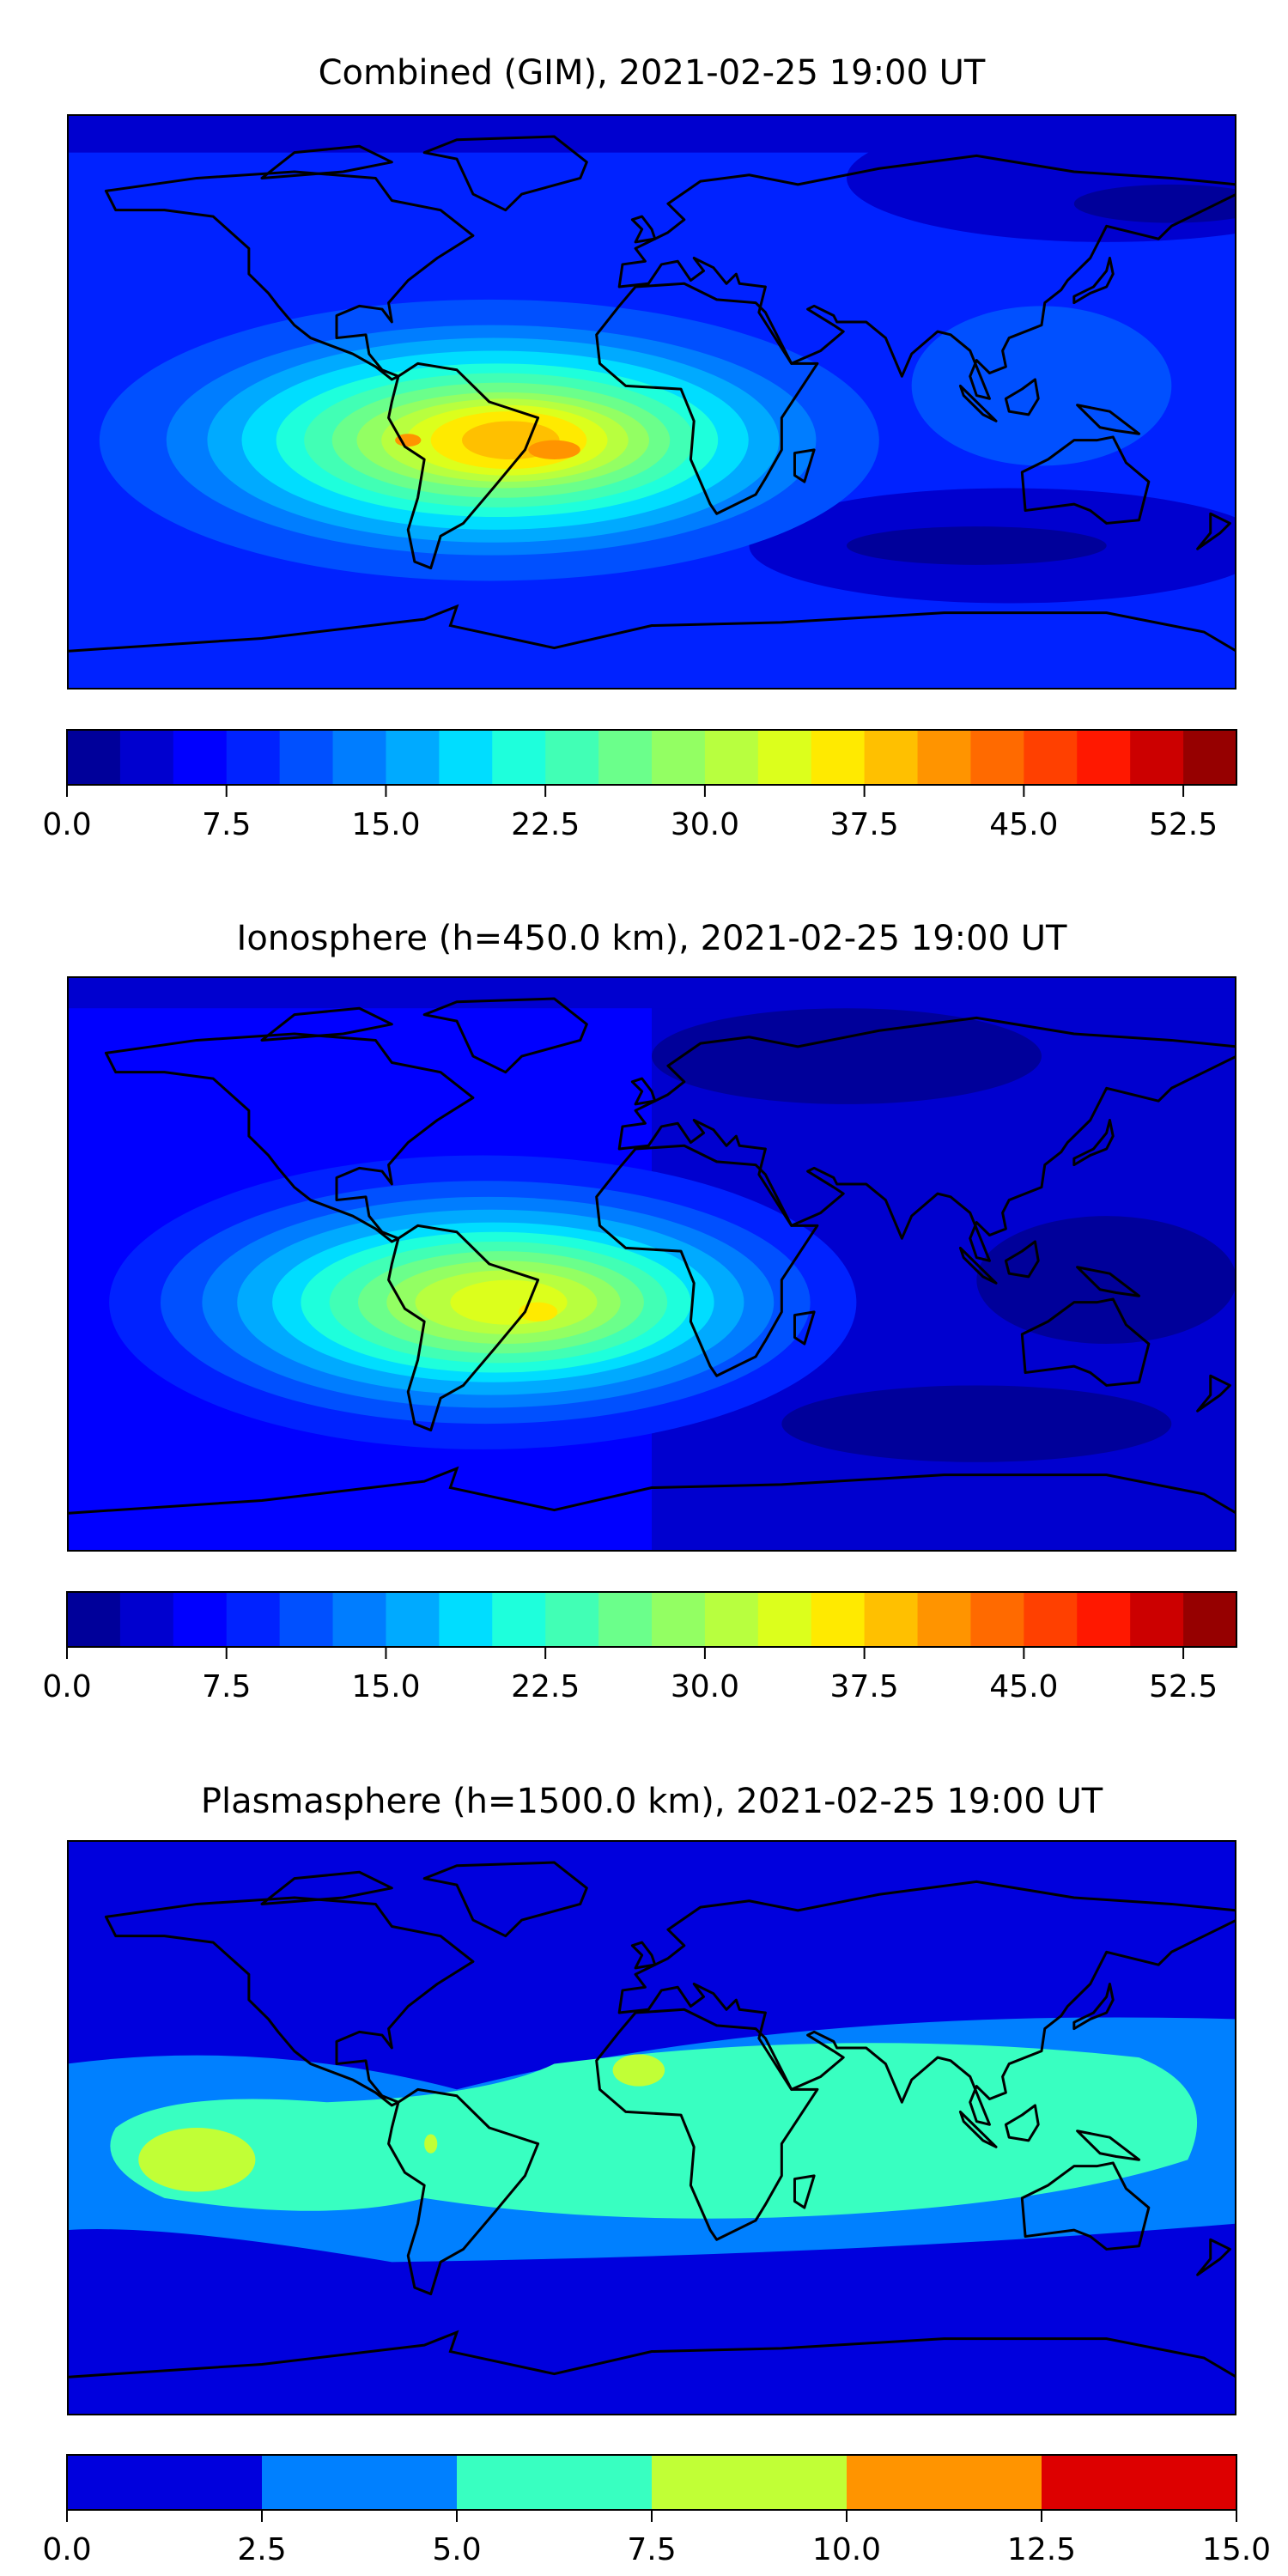 This screenshot has width=1288, height=2576. What do you see at coordinates (652, 73) in the screenshot?
I see `chart-title-combined: Combined (GIM), 2021-02-25 19:00 UT` at bounding box center [652, 73].